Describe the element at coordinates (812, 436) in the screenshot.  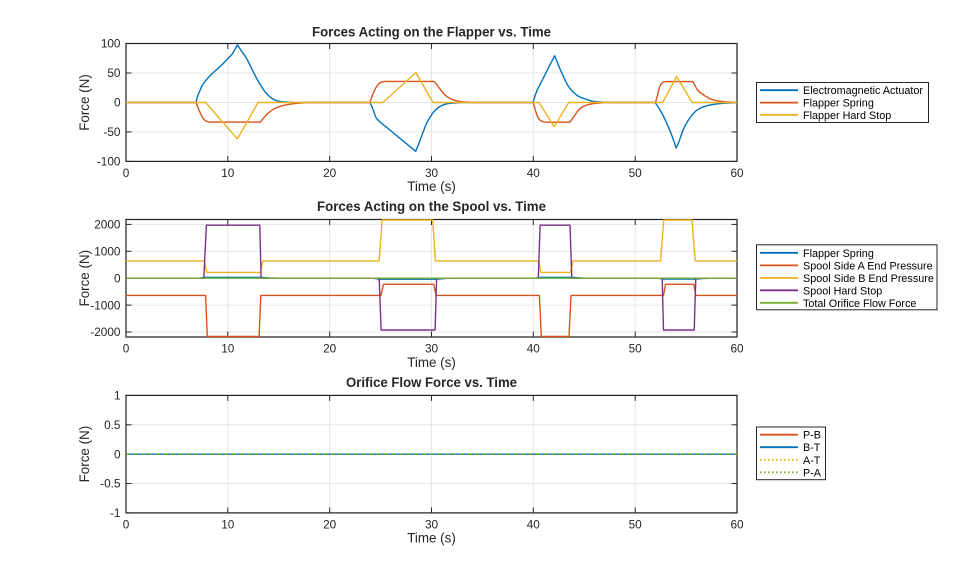
I see `svg-text: P-B` at that location.